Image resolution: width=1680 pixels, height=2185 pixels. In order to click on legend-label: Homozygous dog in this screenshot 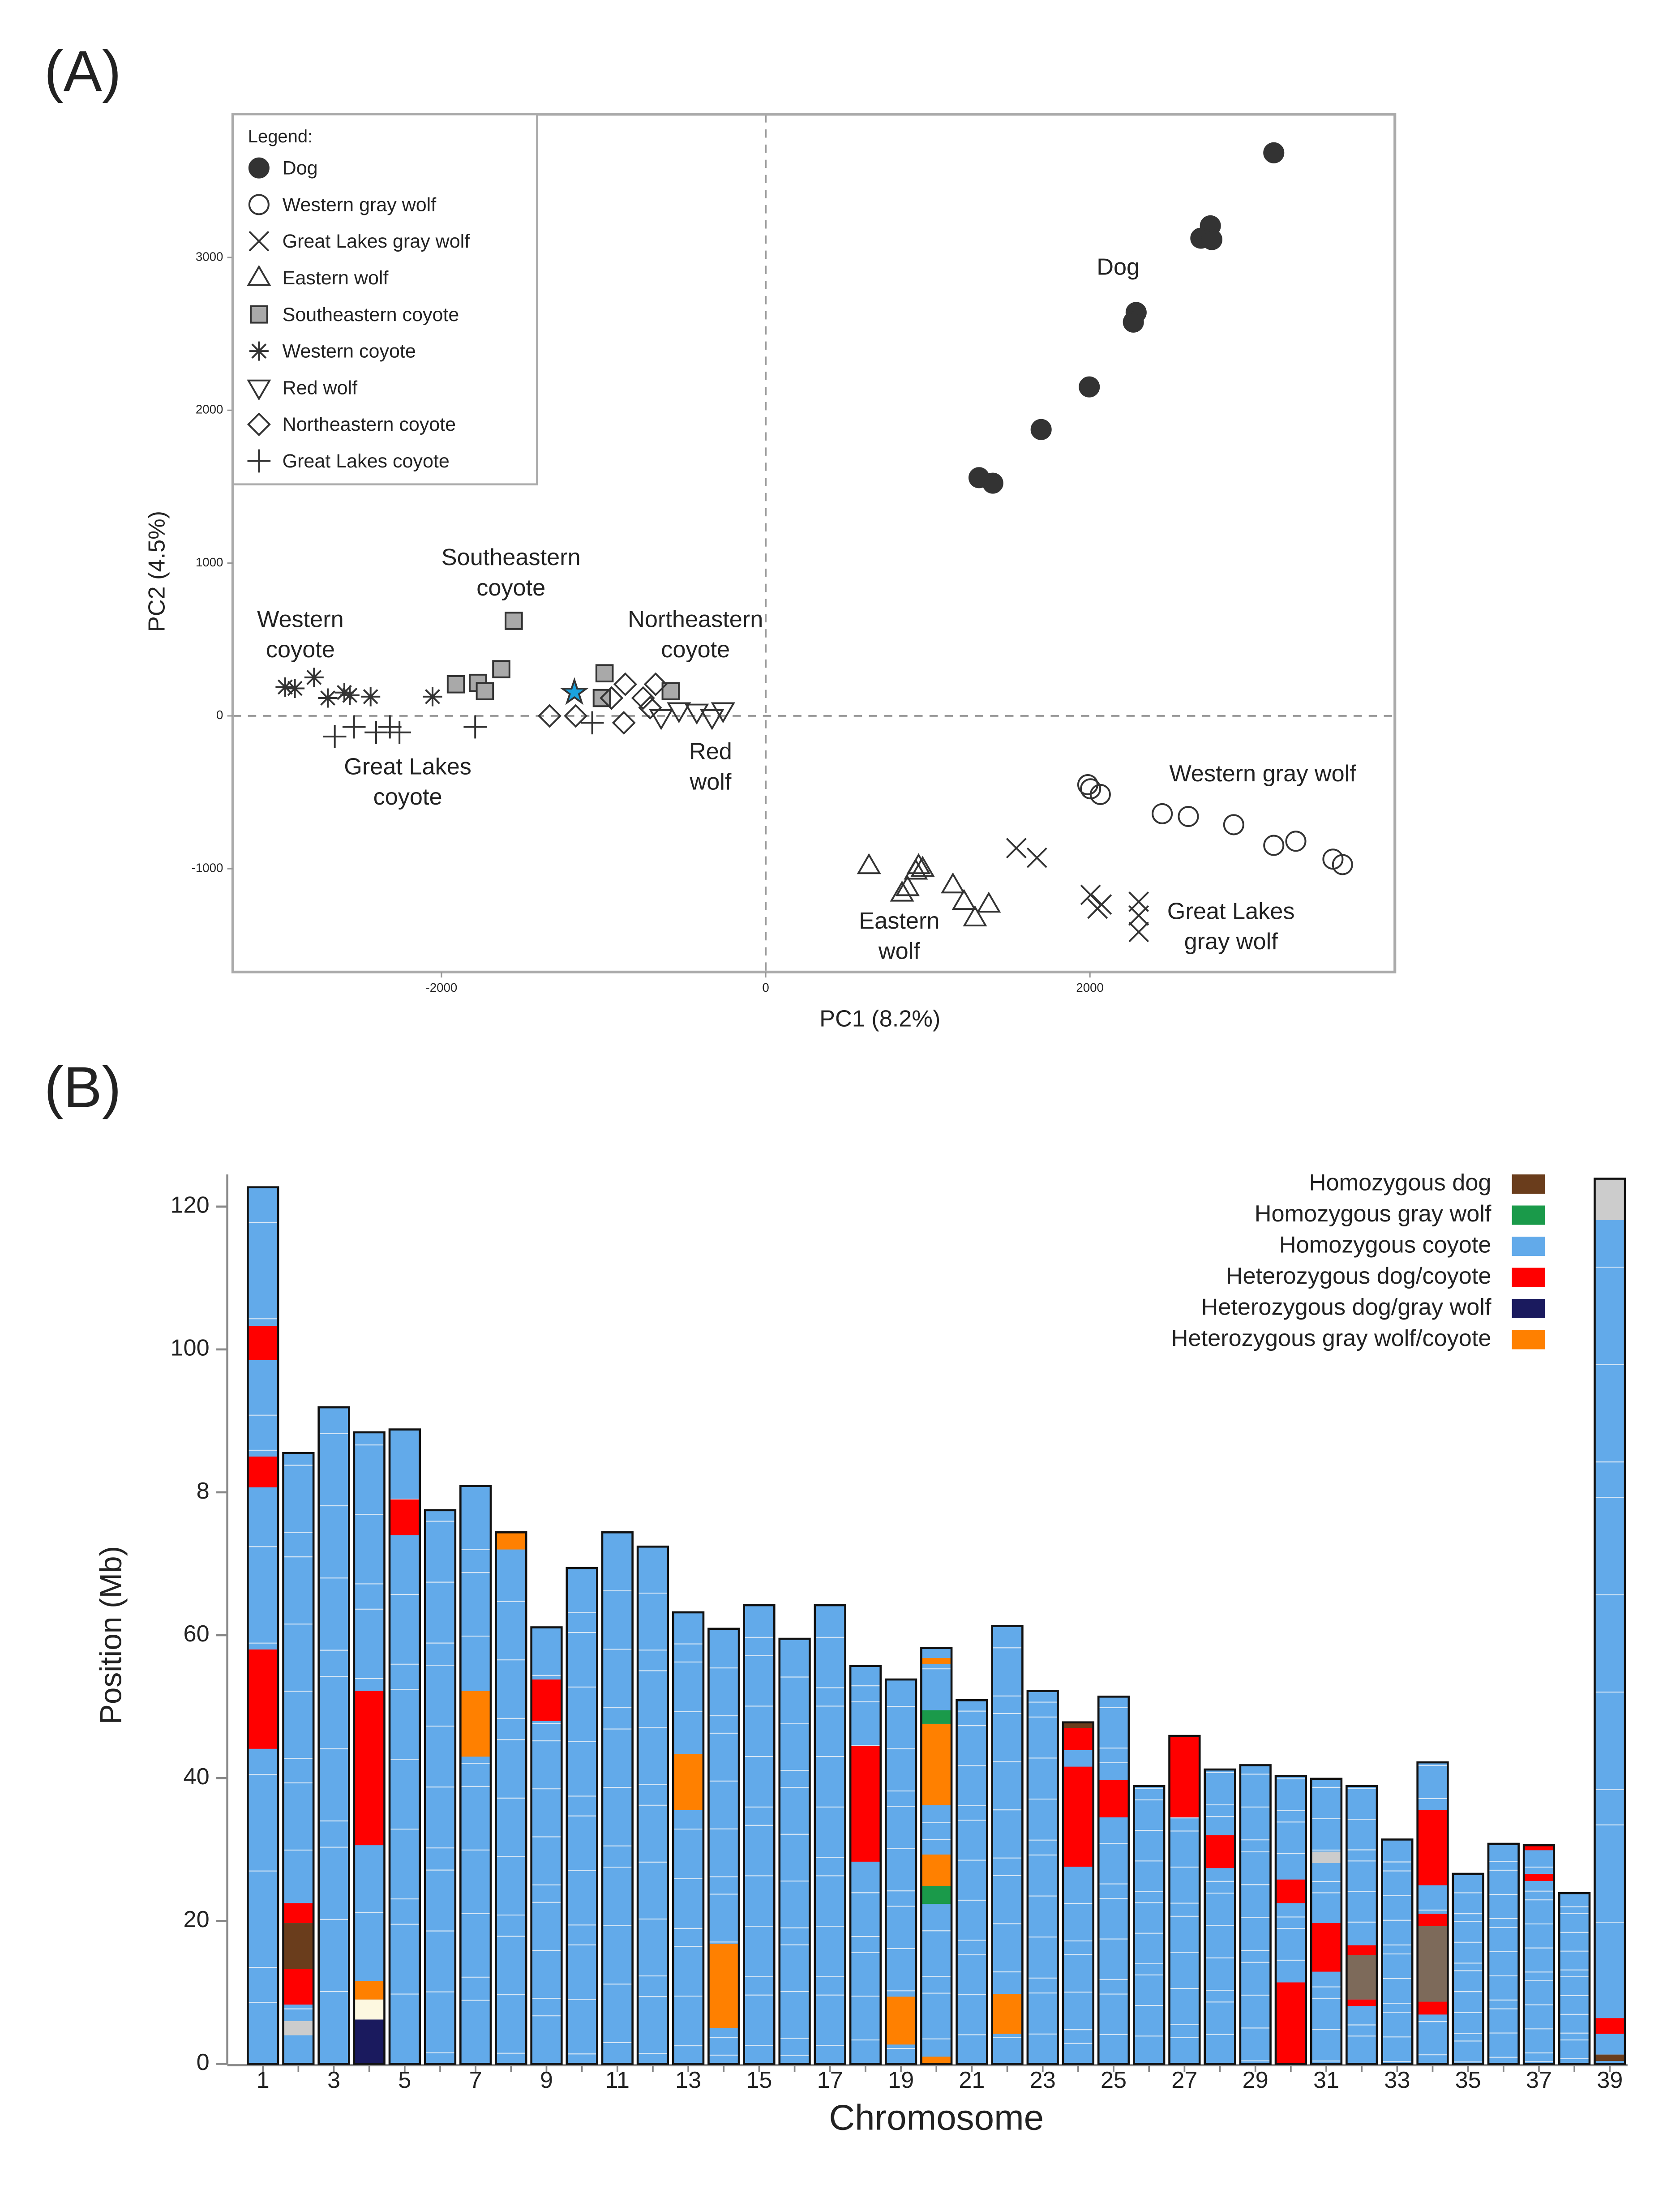, I will do `click(1400, 1182)`.